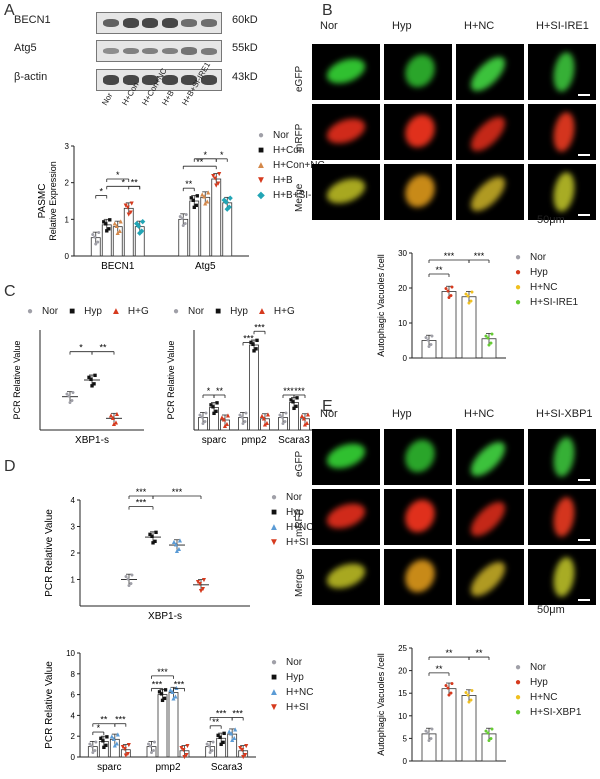 The image size is (600, 779). What do you see at coordinates (73, 757) in the screenshot?
I see `y-tick-label: 0` at bounding box center [73, 757].